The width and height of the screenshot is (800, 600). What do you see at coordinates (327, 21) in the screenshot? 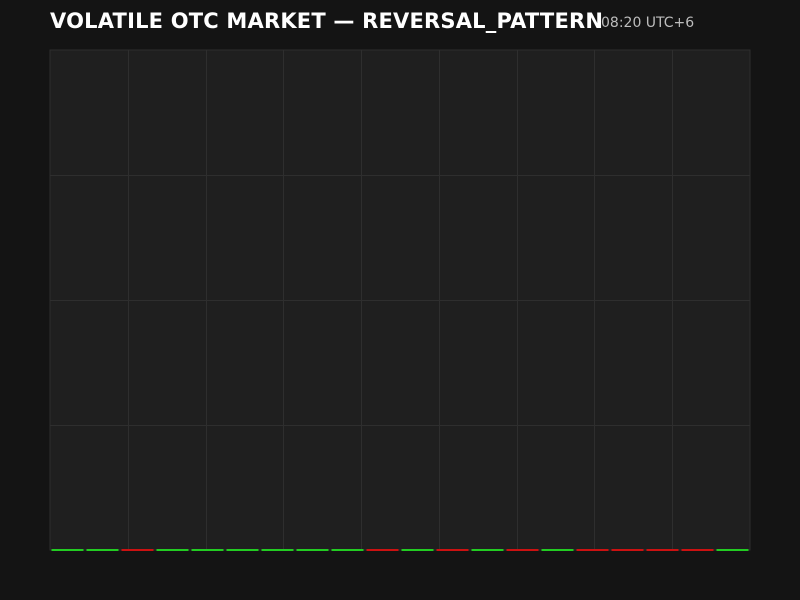
I see `chart-title: VOLATILE OTC MARKET — REVERSAL_PATTERN` at bounding box center [327, 21].